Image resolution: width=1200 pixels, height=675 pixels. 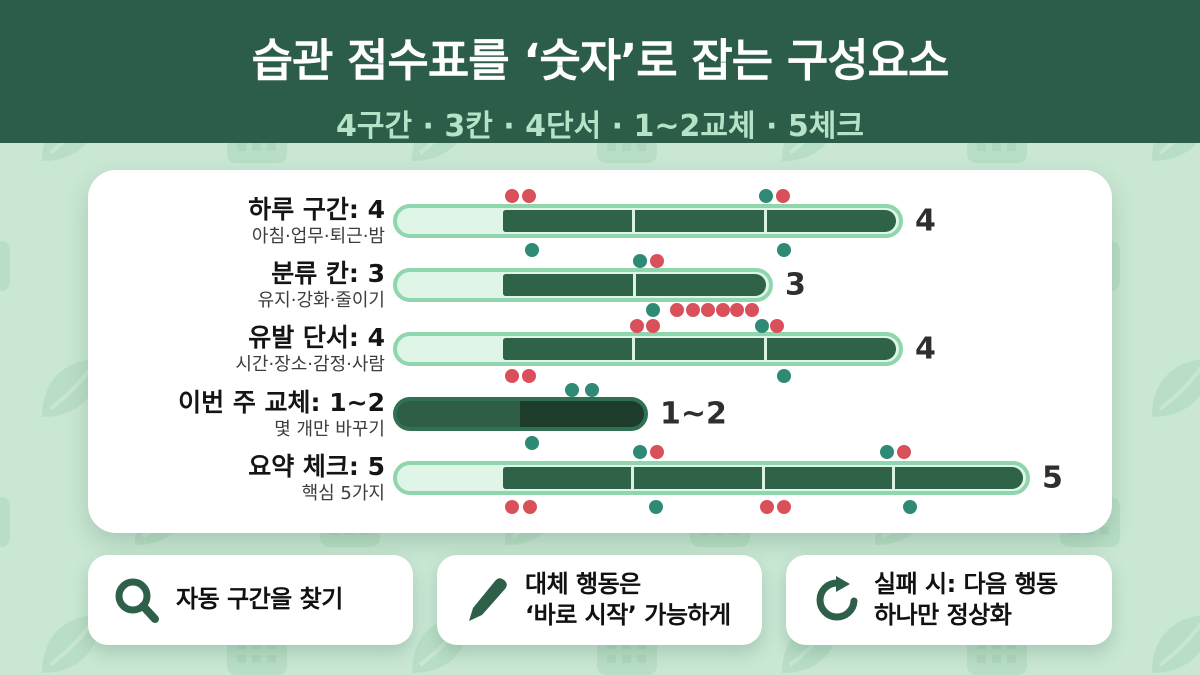 I want to click on chart-row-category-slots: 분류 칸: 3 유지·강화·줄이기 3, so click(x=600, y=285).